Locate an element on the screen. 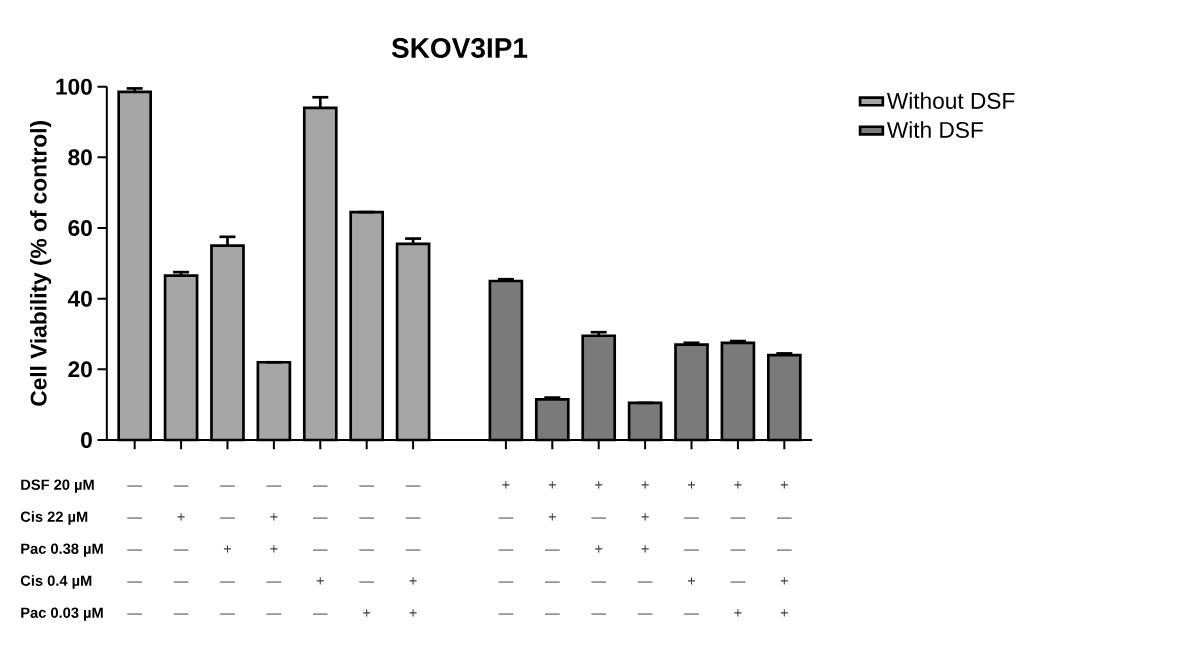 The width and height of the screenshot is (1186, 655). text: Cis 0.4 µM is located at coordinates (56, 582).